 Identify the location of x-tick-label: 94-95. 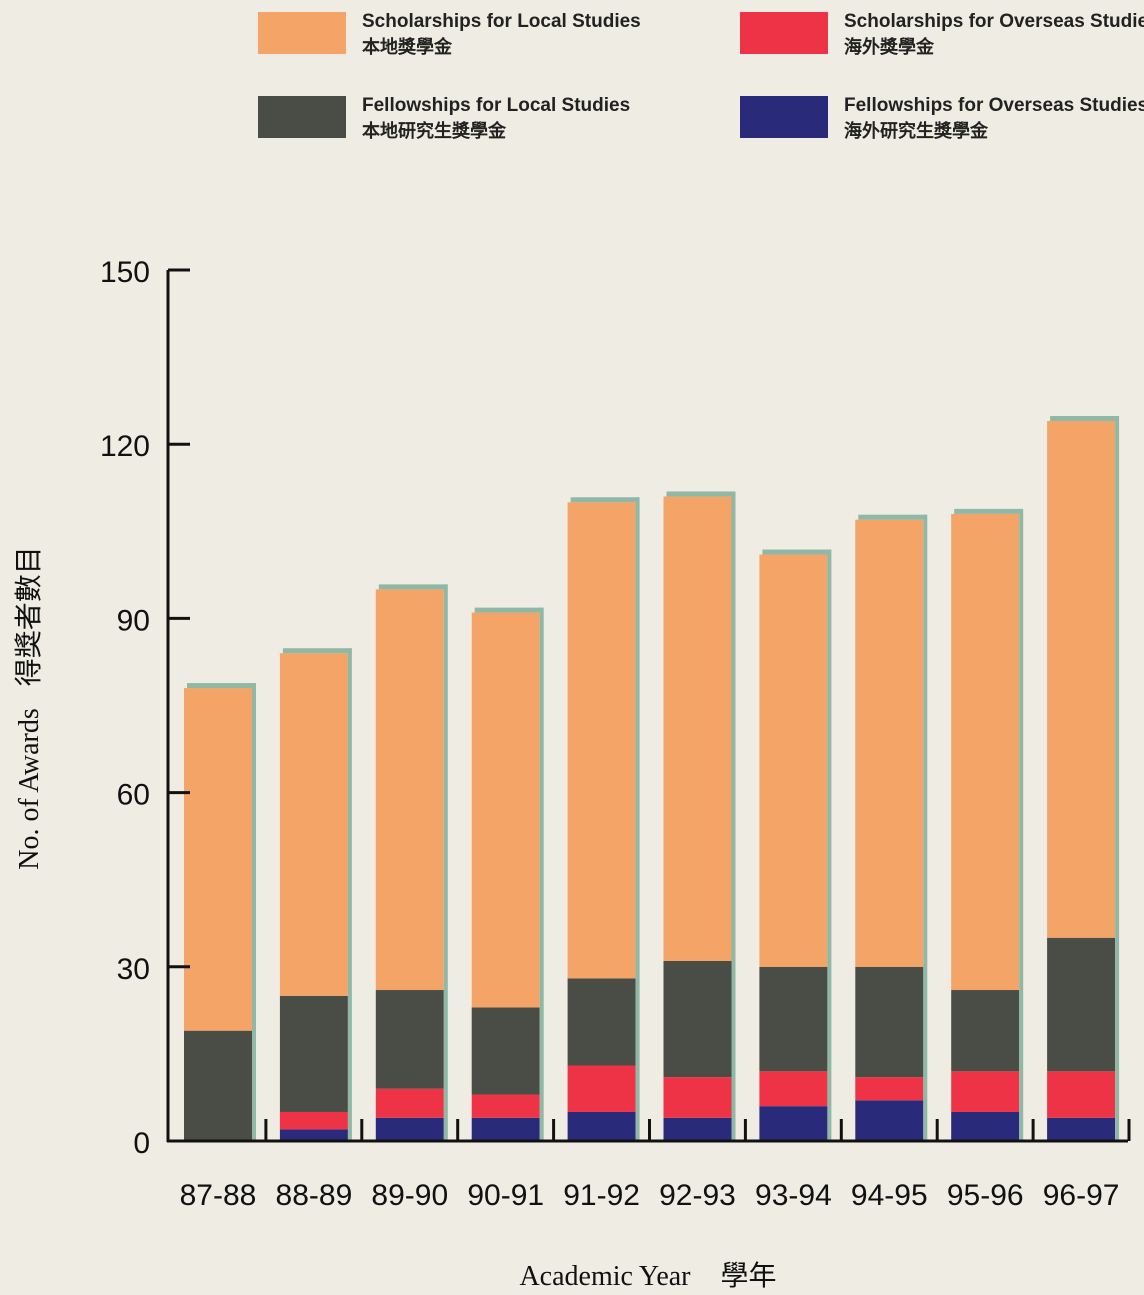
(889, 1195).